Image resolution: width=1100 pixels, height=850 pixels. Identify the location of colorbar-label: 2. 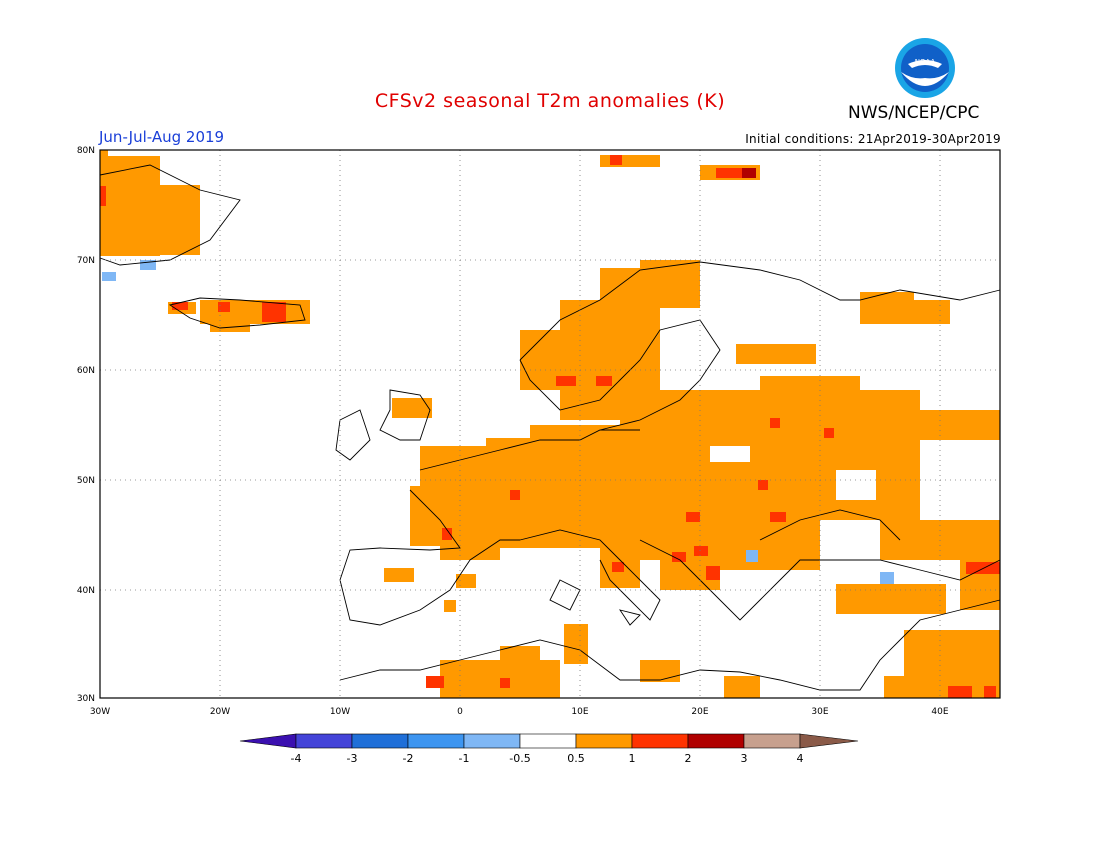
(688, 758).